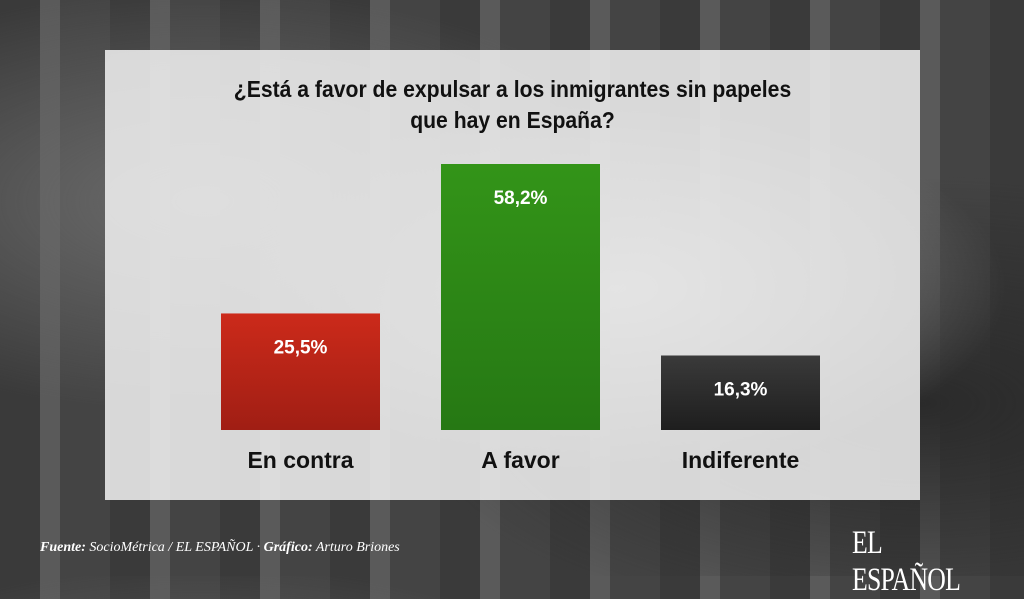 Image resolution: width=1024 pixels, height=599 pixels. What do you see at coordinates (520, 297) in the screenshot?
I see `bar-a-favor` at bounding box center [520, 297].